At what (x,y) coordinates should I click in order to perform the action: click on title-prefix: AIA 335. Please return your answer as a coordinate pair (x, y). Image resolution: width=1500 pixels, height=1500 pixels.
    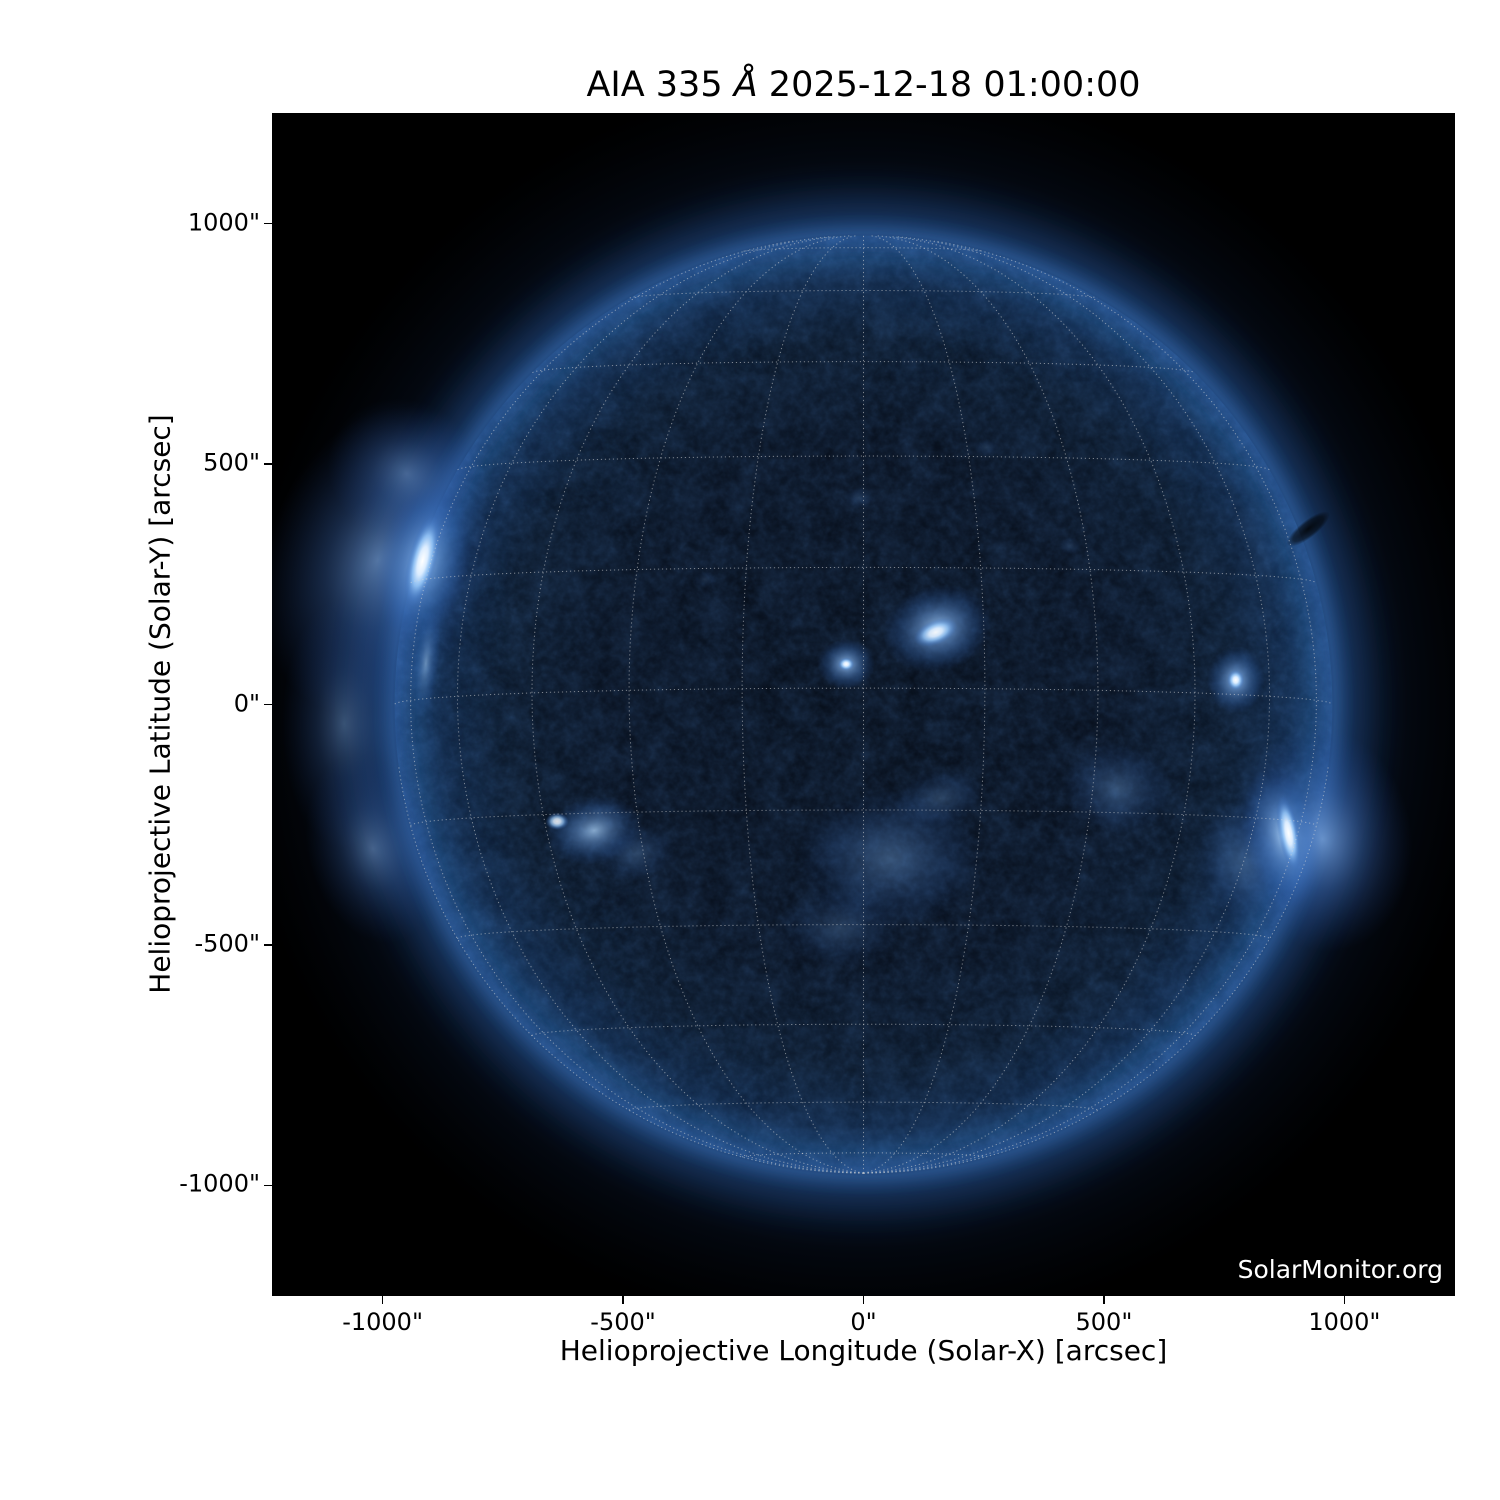
    Looking at the image, I should click on (660, 85).